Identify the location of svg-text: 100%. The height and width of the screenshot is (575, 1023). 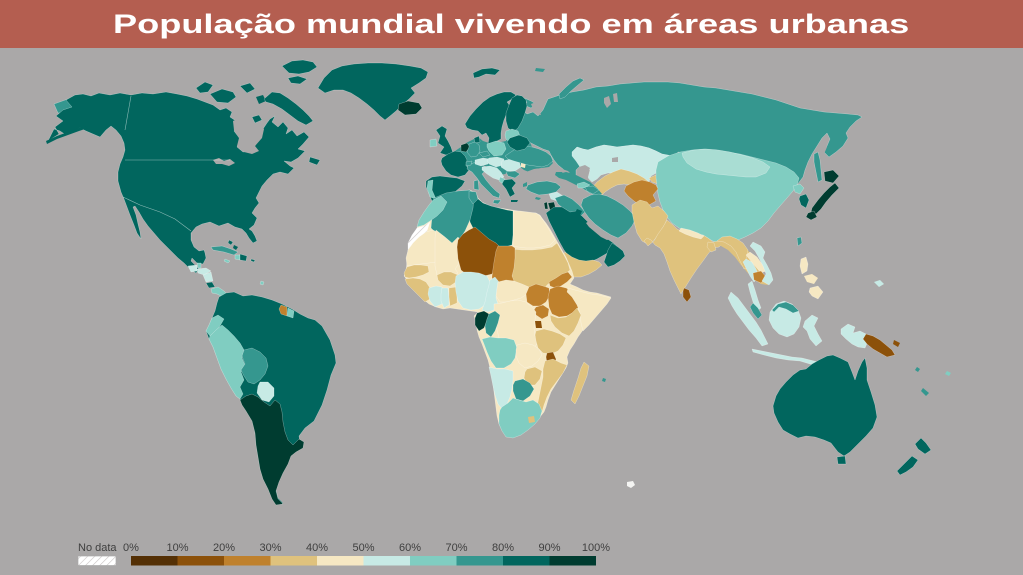
(596, 548).